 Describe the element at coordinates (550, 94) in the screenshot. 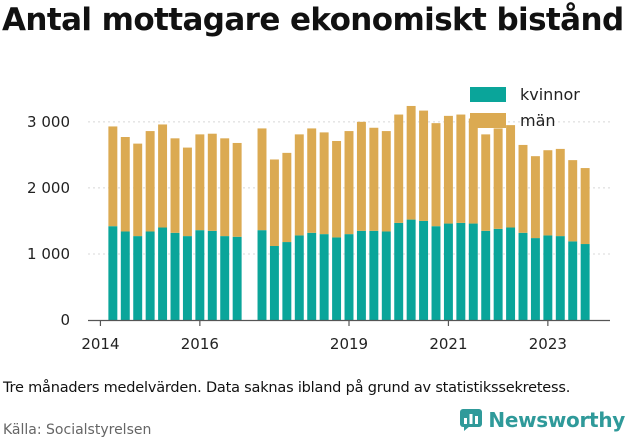

I see `legend-label-kvinnor: kvinnor` at that location.